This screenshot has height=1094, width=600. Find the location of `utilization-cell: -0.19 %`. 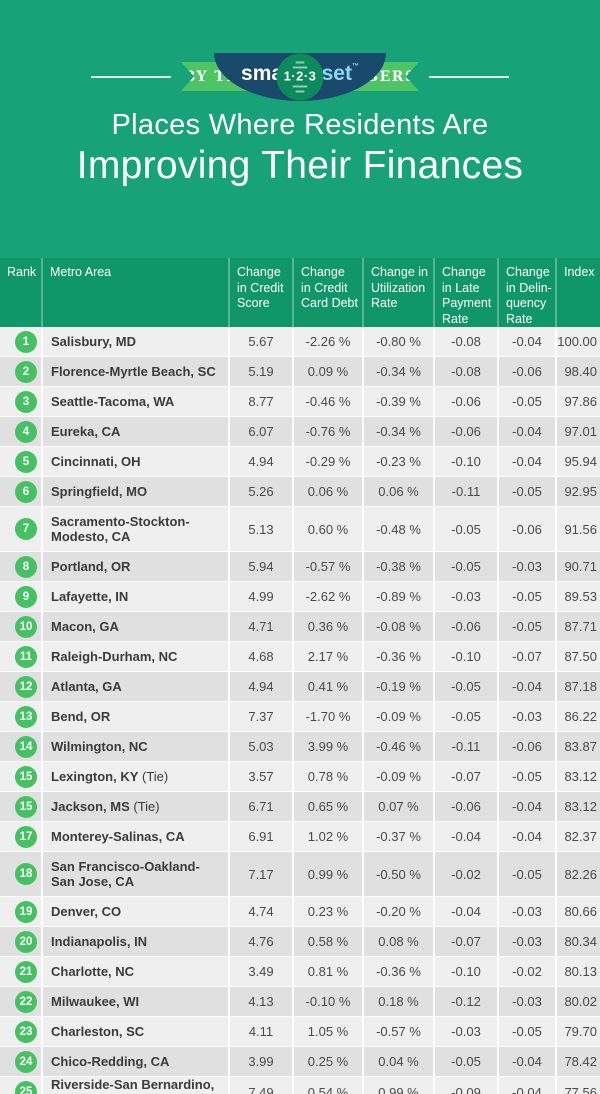

utilization-cell: -0.19 % is located at coordinates (397, 686).